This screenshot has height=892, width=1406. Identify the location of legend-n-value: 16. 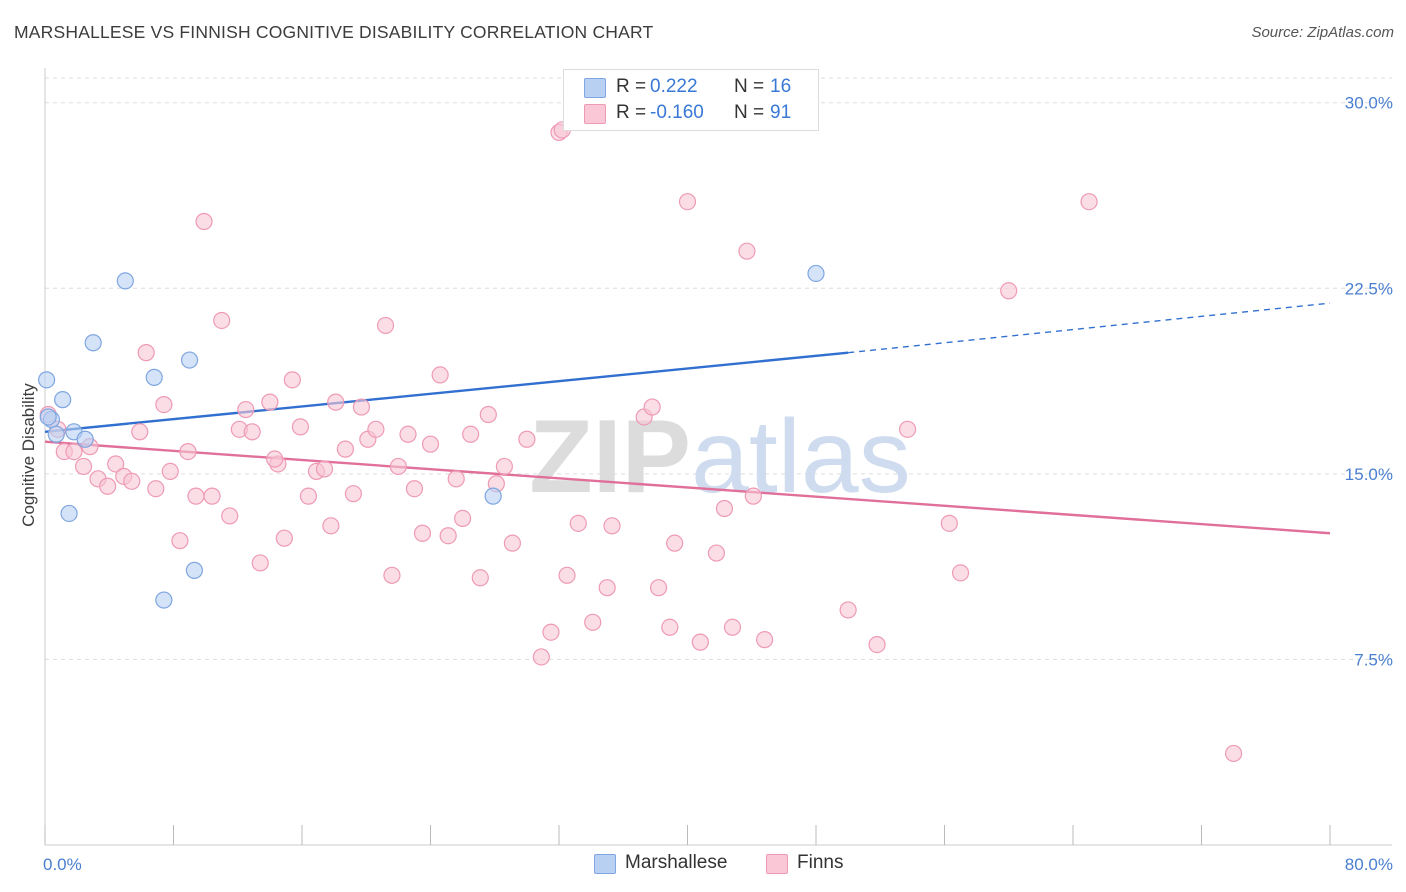
(781, 86).